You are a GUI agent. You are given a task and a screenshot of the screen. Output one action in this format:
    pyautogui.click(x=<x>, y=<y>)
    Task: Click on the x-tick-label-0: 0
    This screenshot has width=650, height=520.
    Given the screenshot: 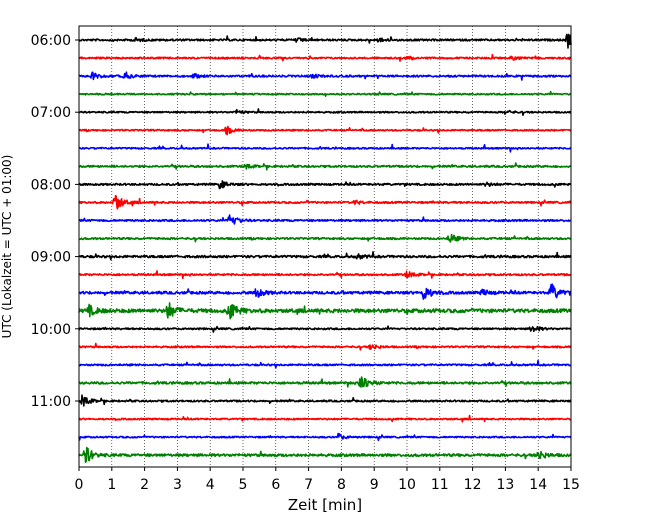 What is the action you would take?
    pyautogui.click(x=79, y=485)
    